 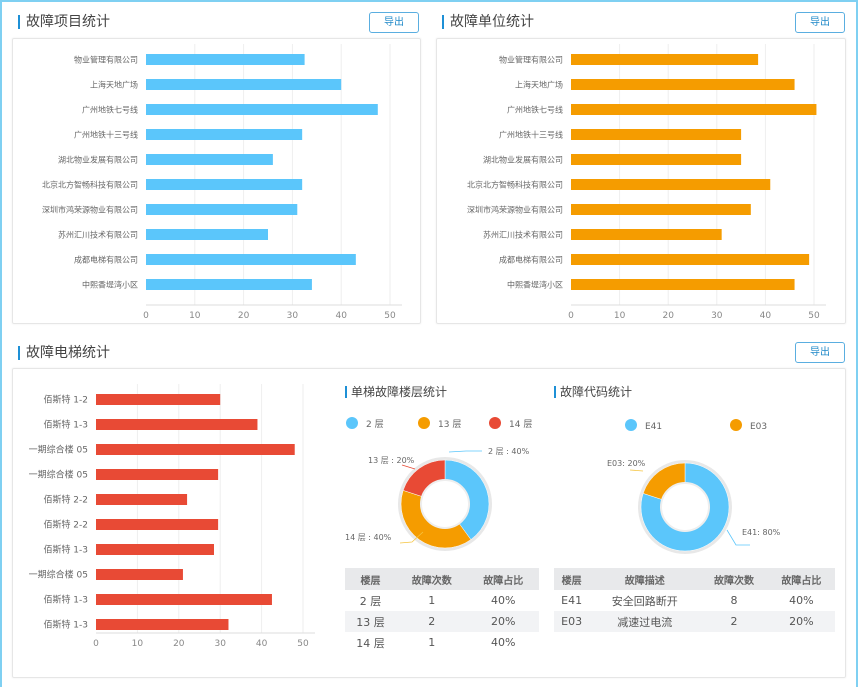 What do you see at coordinates (442, 600) in the screenshot?
I see `table-row: 2 层 1 40%` at bounding box center [442, 600].